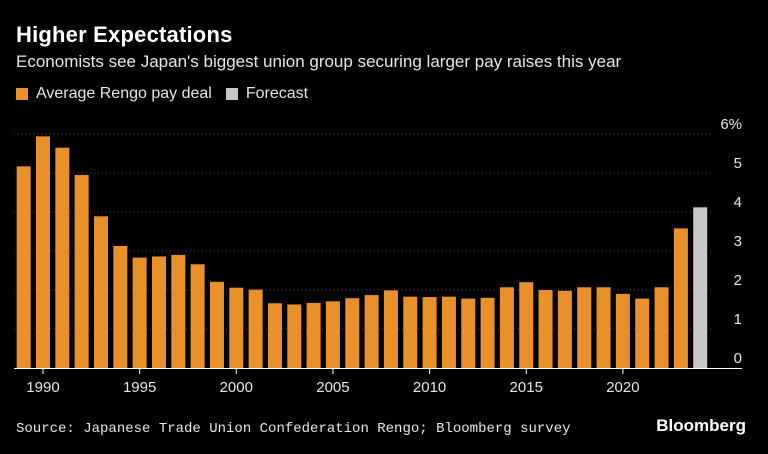 The width and height of the screenshot is (768, 454). Describe the element at coordinates (738, 319) in the screenshot. I see `y-tick-label: 1` at that location.